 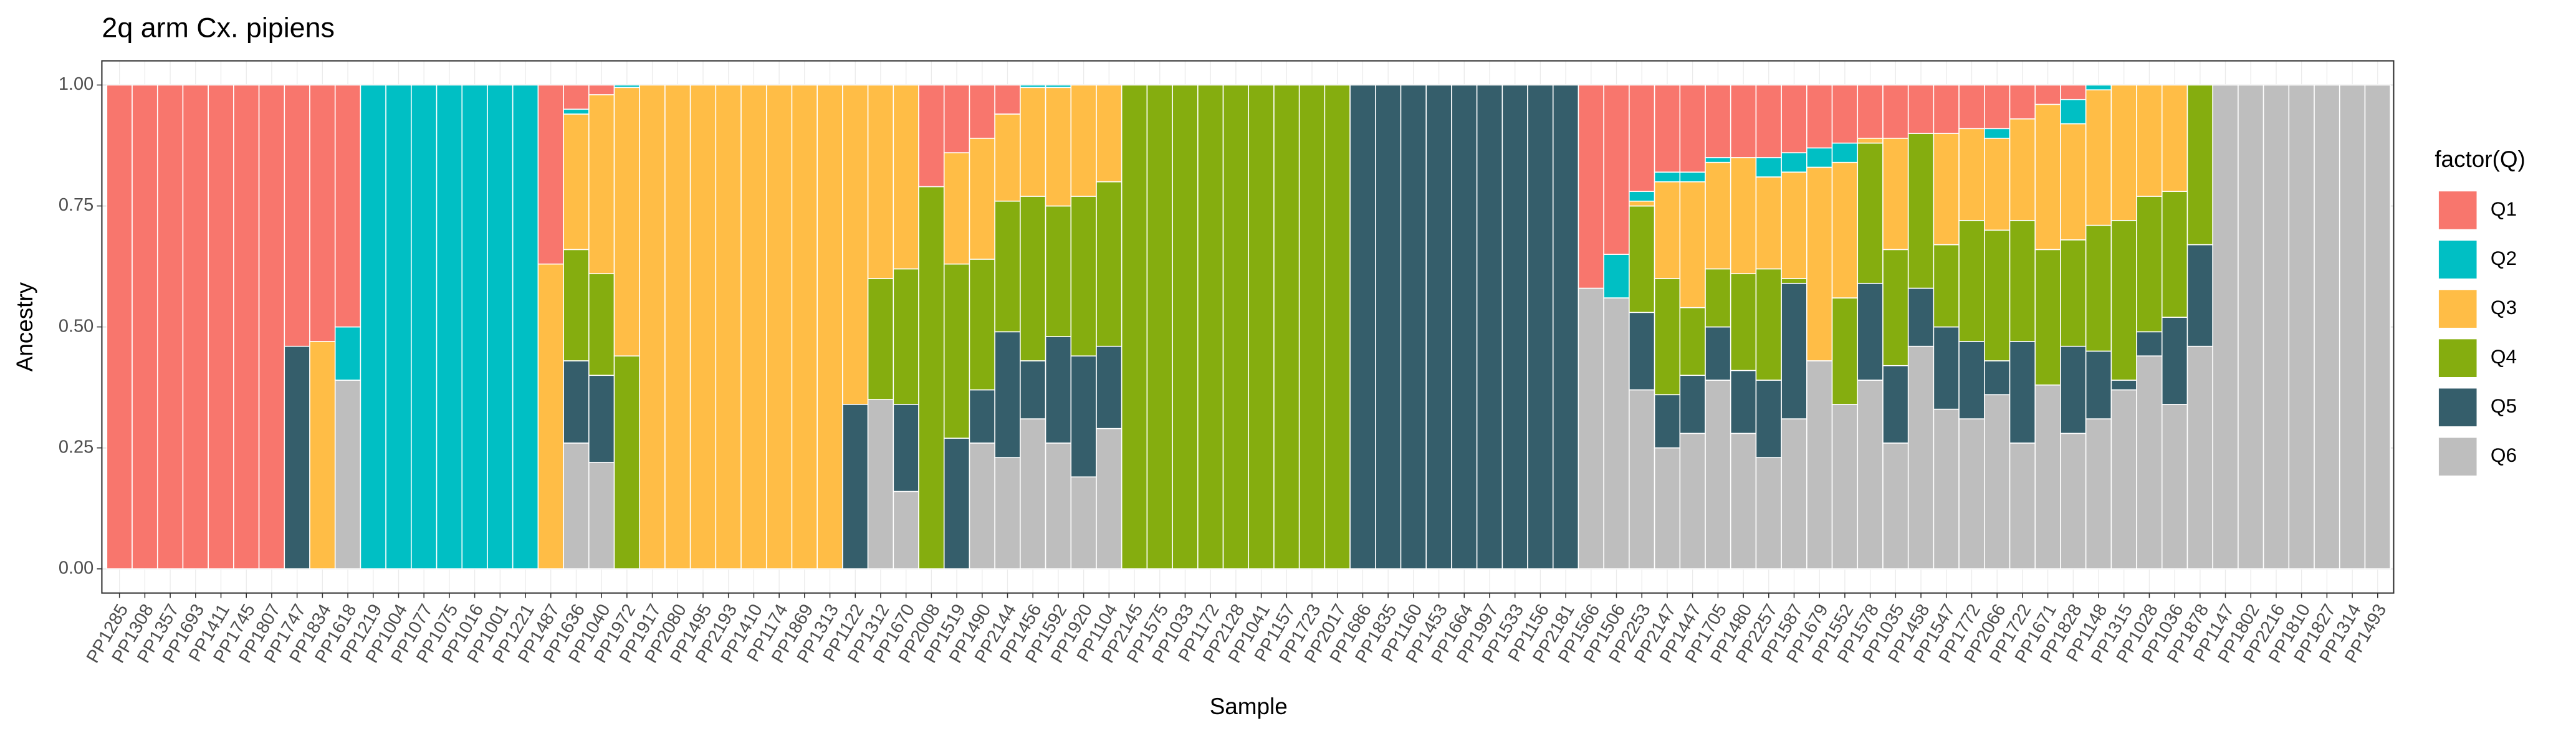 What do you see at coordinates (2504, 356) in the screenshot?
I see `legend-label: Q4` at bounding box center [2504, 356].